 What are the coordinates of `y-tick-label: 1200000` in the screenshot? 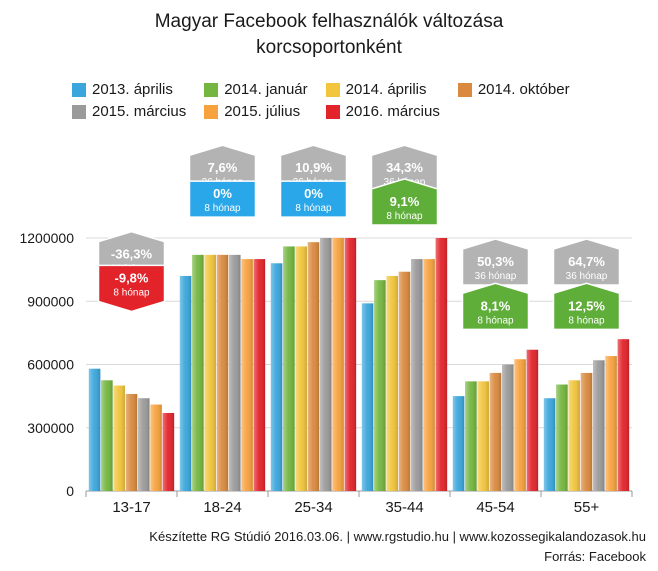 It's located at (46, 238).